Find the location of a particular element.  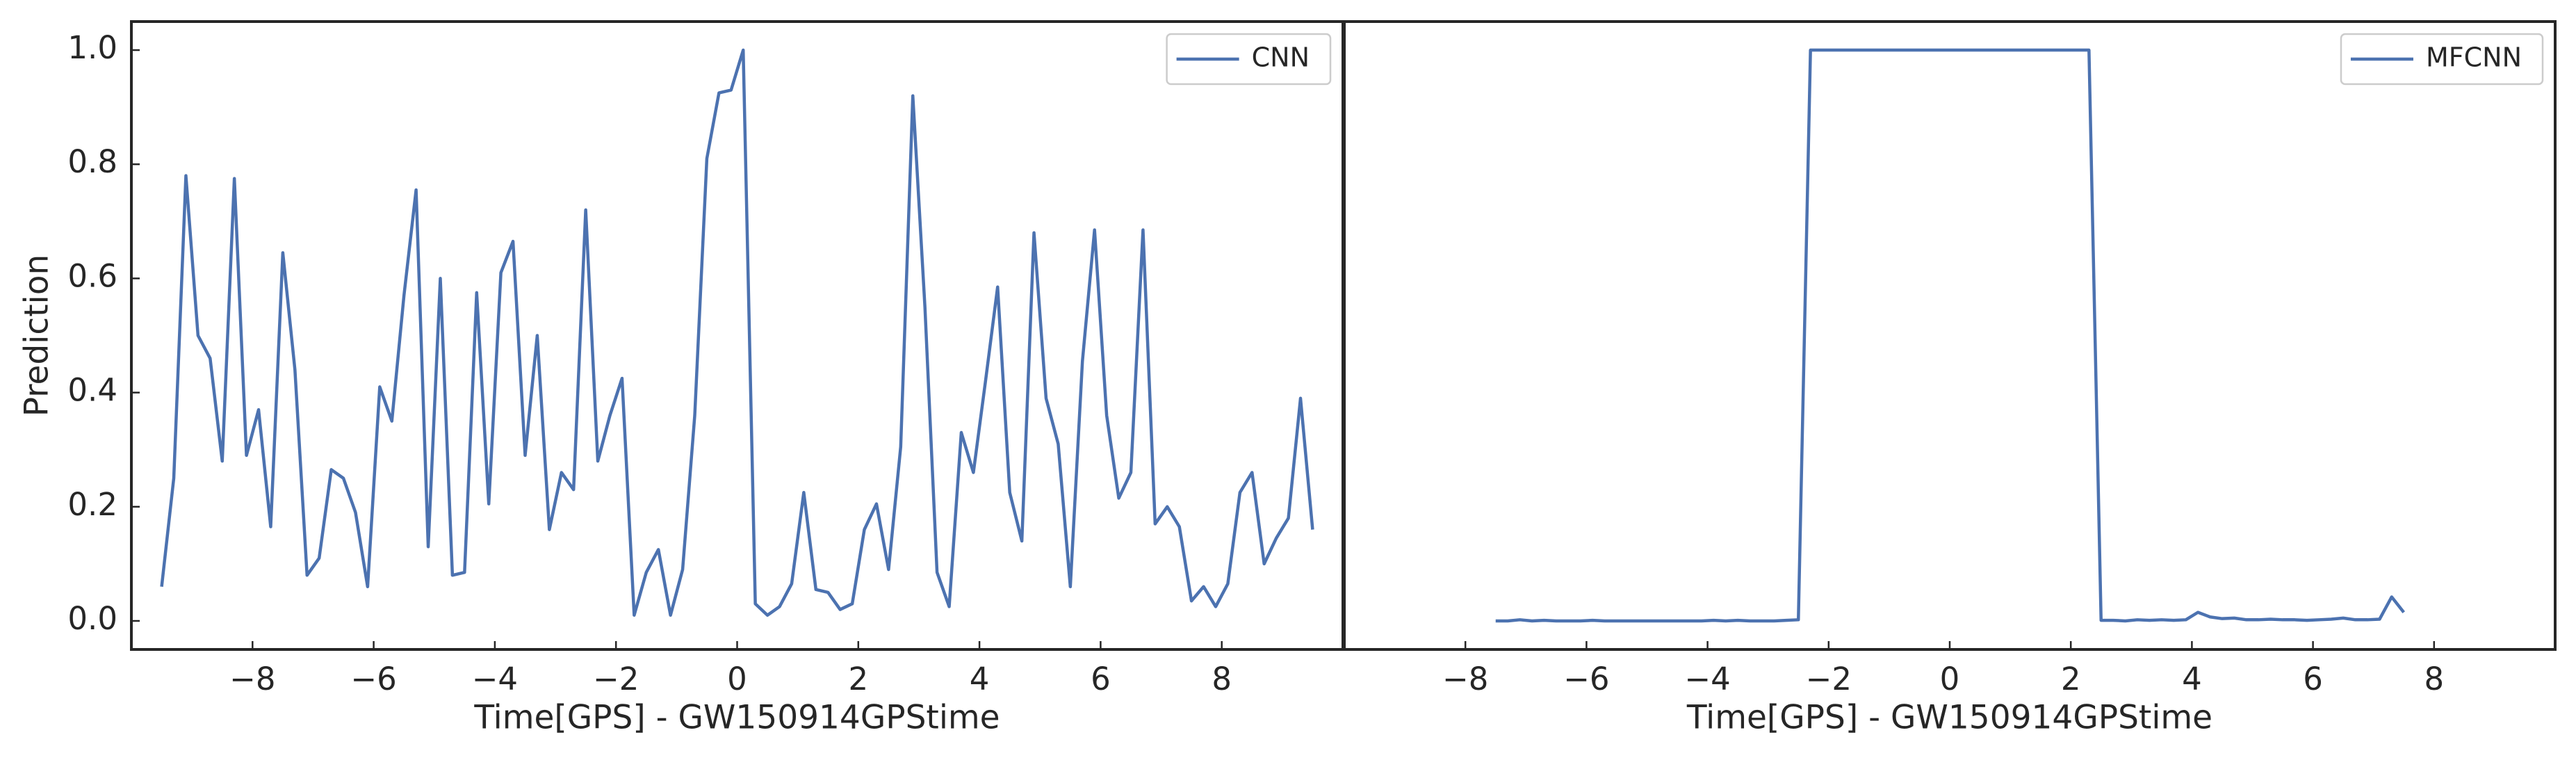

y-tick-label: 0.6 is located at coordinates (92, 275).